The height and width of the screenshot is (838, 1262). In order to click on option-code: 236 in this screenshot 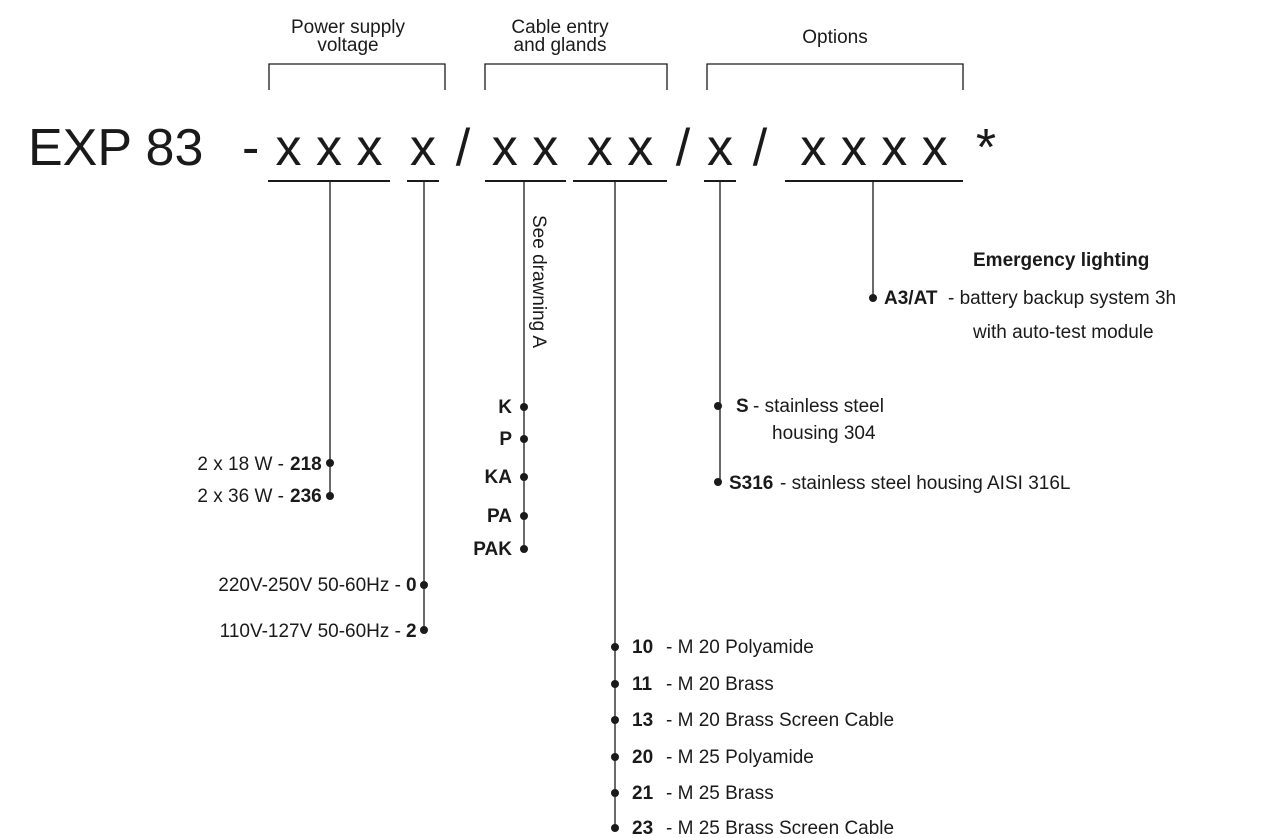, I will do `click(306, 496)`.